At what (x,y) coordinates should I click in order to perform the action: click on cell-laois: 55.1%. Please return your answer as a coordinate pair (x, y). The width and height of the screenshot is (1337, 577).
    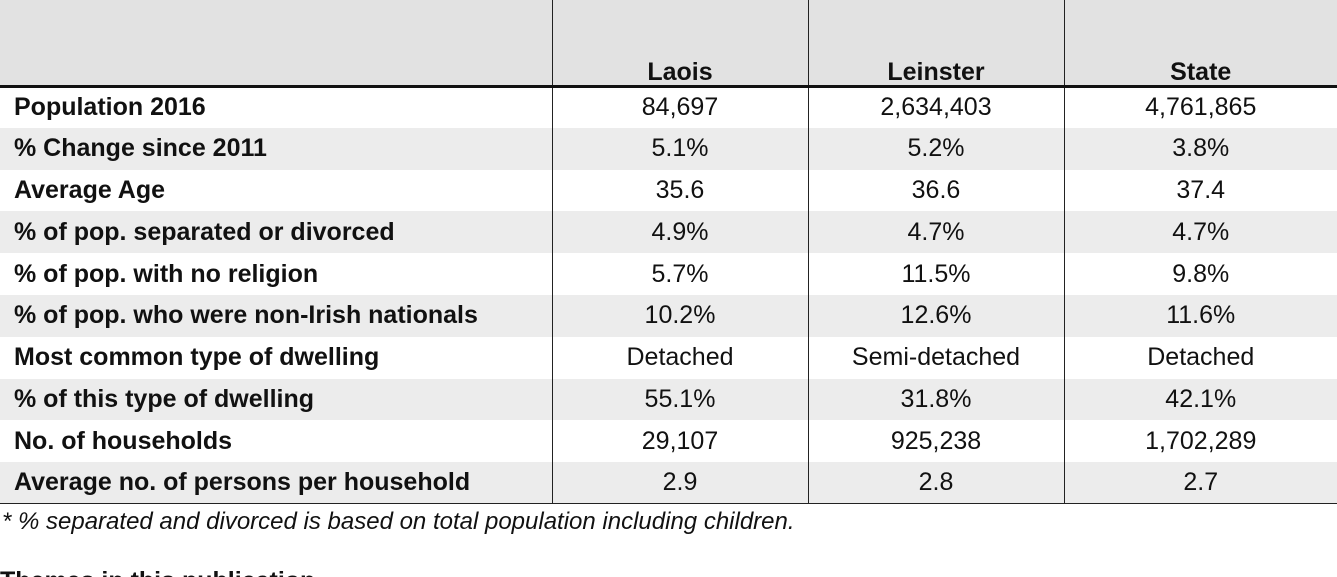
    Looking at the image, I should click on (679, 399).